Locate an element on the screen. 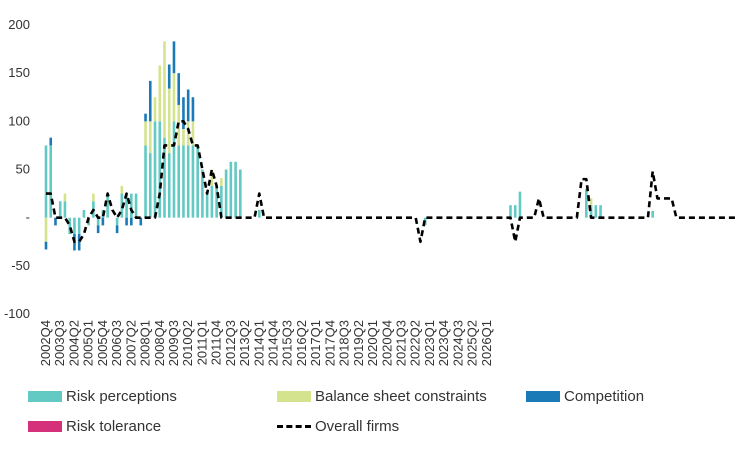 This screenshot has width=756, height=450. x-tick-label: 2019Q2 is located at coordinates (358, 343).